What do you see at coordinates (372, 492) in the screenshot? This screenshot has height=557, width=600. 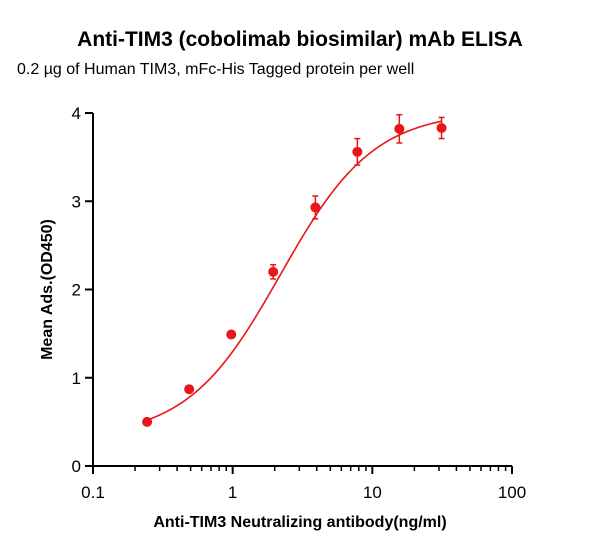 I see `x-tick-label: 10` at bounding box center [372, 492].